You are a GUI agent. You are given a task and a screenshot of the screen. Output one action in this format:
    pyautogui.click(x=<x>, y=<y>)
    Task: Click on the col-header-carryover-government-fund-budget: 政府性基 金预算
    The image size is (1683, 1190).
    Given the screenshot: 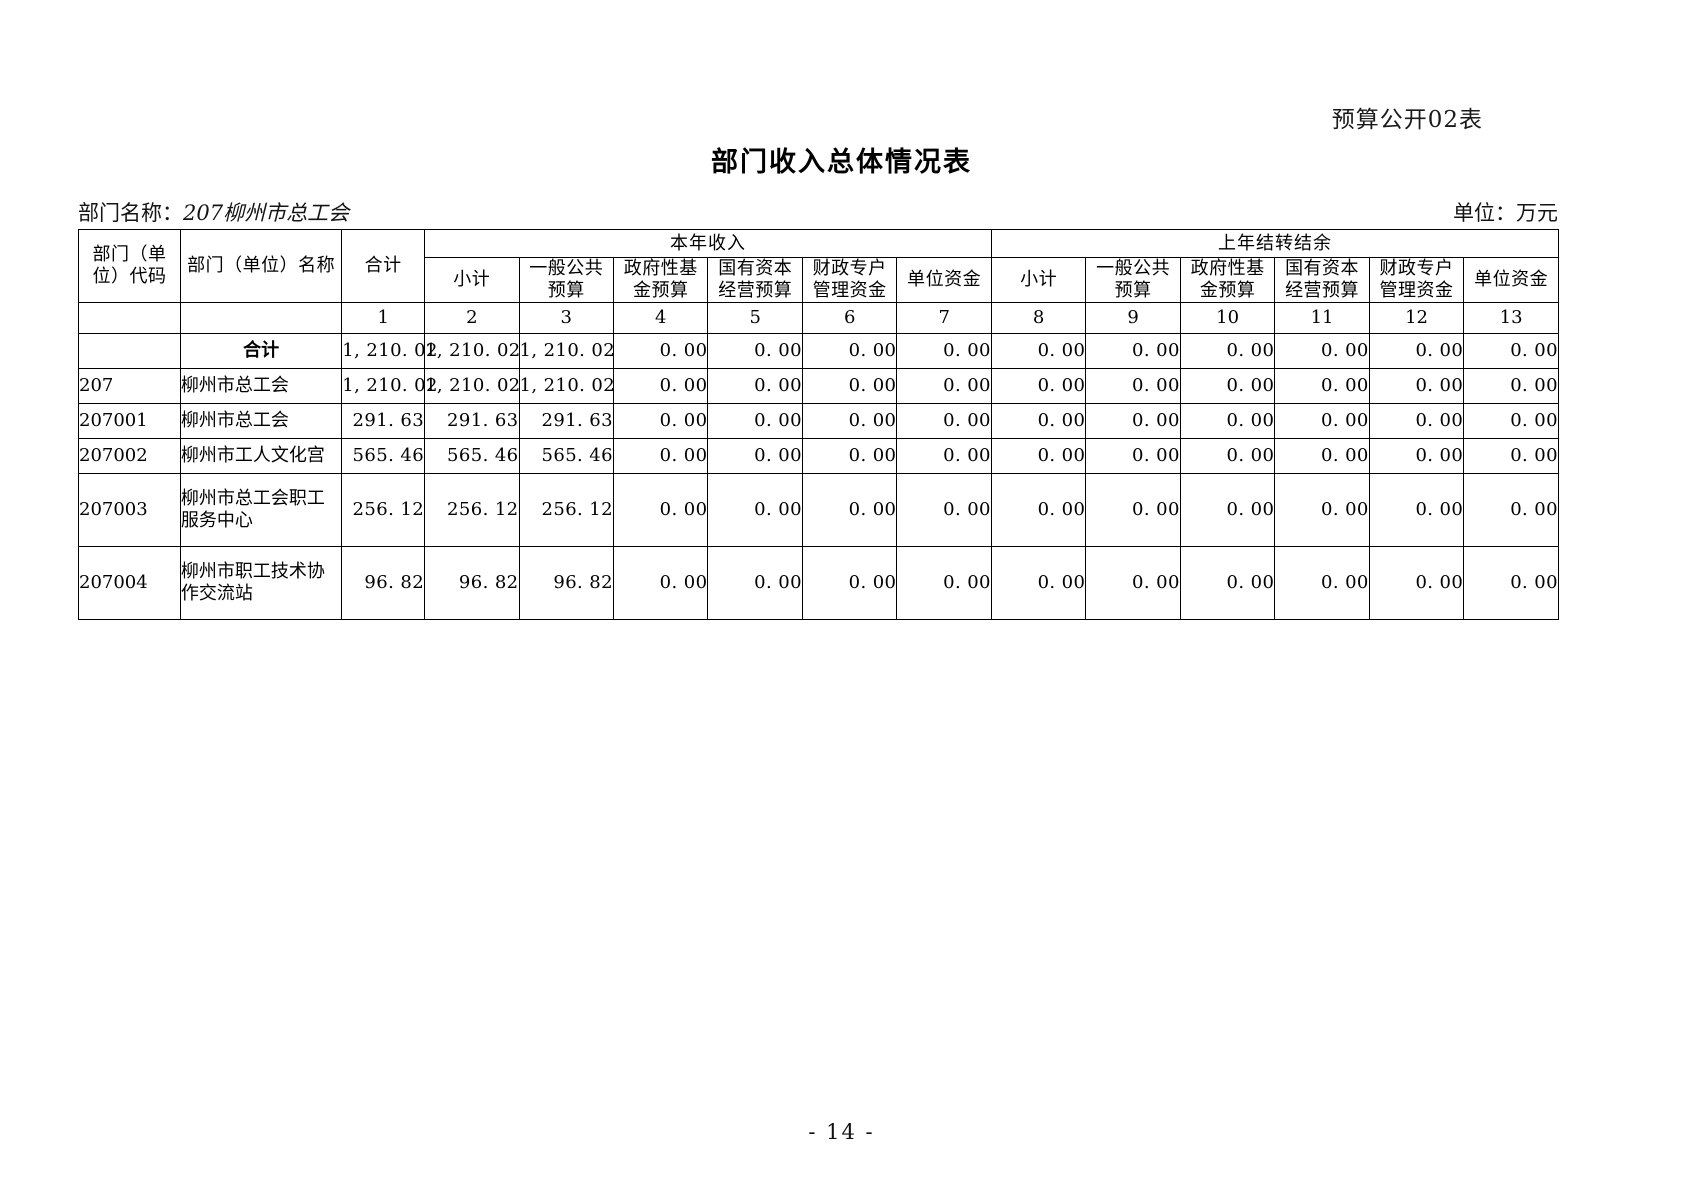 What is the action you would take?
    pyautogui.click(x=1227, y=280)
    